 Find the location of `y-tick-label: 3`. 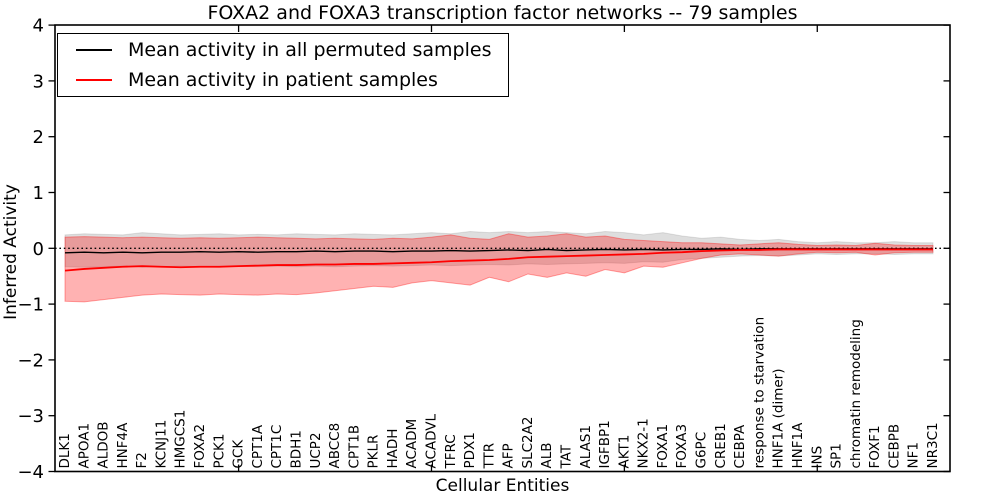

y-tick-label: 3 is located at coordinates (38, 81).